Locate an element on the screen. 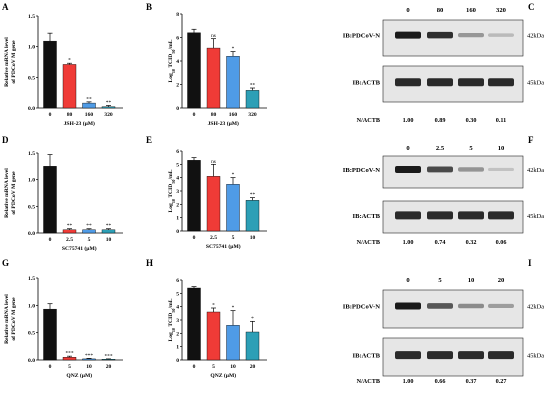 The width and height of the screenshot is (550, 404). ratio-value: 0.06 is located at coordinates (501, 242).